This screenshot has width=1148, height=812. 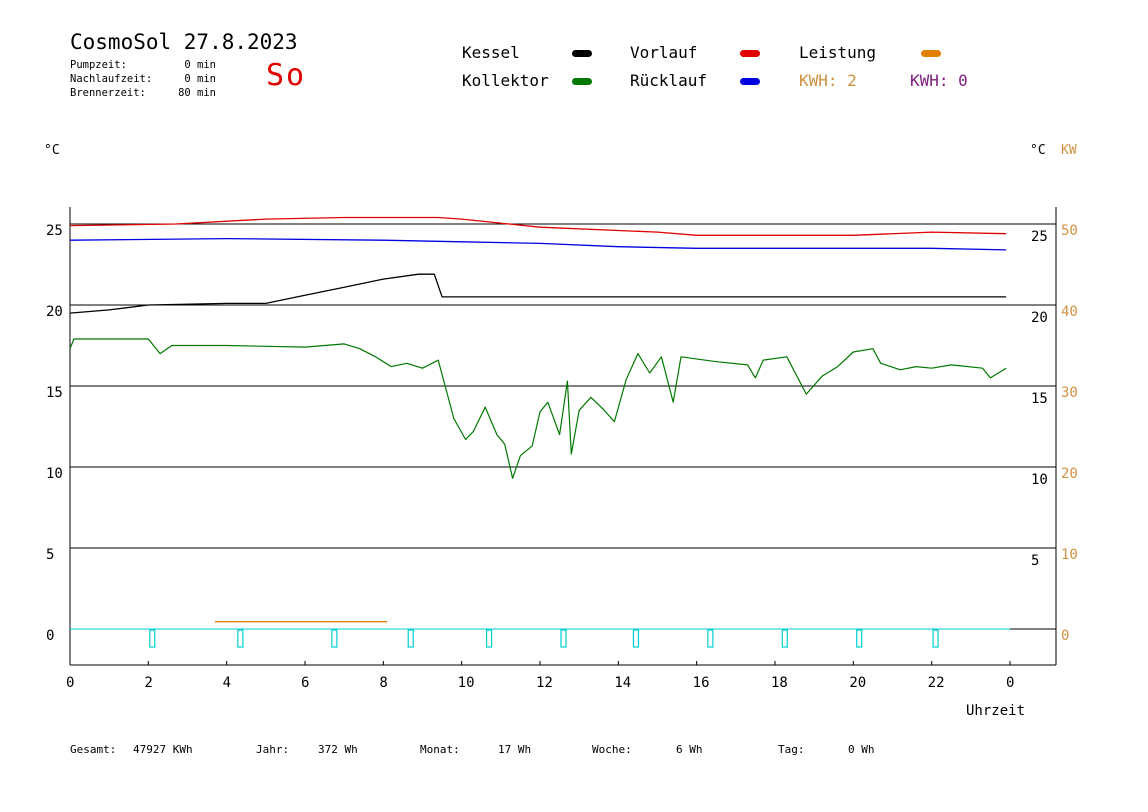 I want to click on legend-kessel-label: Kessel, so click(x=491, y=52).